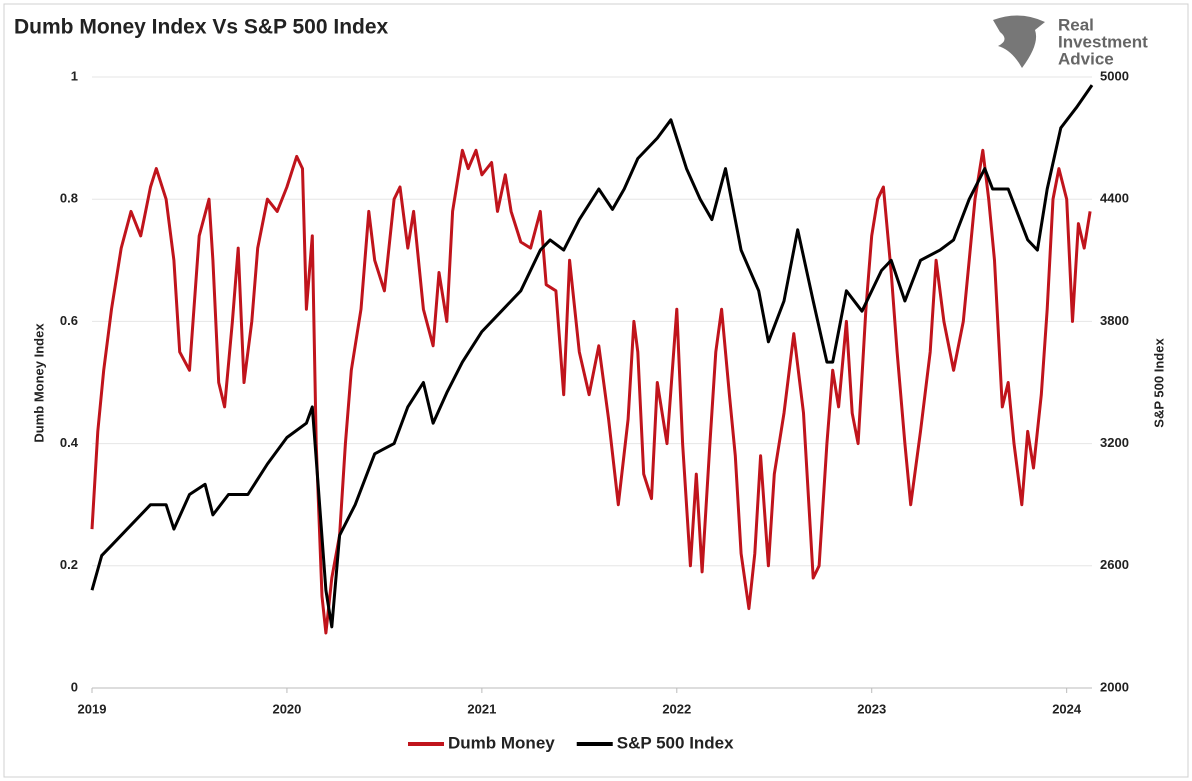  I want to click on y-tick-label: 0.8, so click(69, 198).